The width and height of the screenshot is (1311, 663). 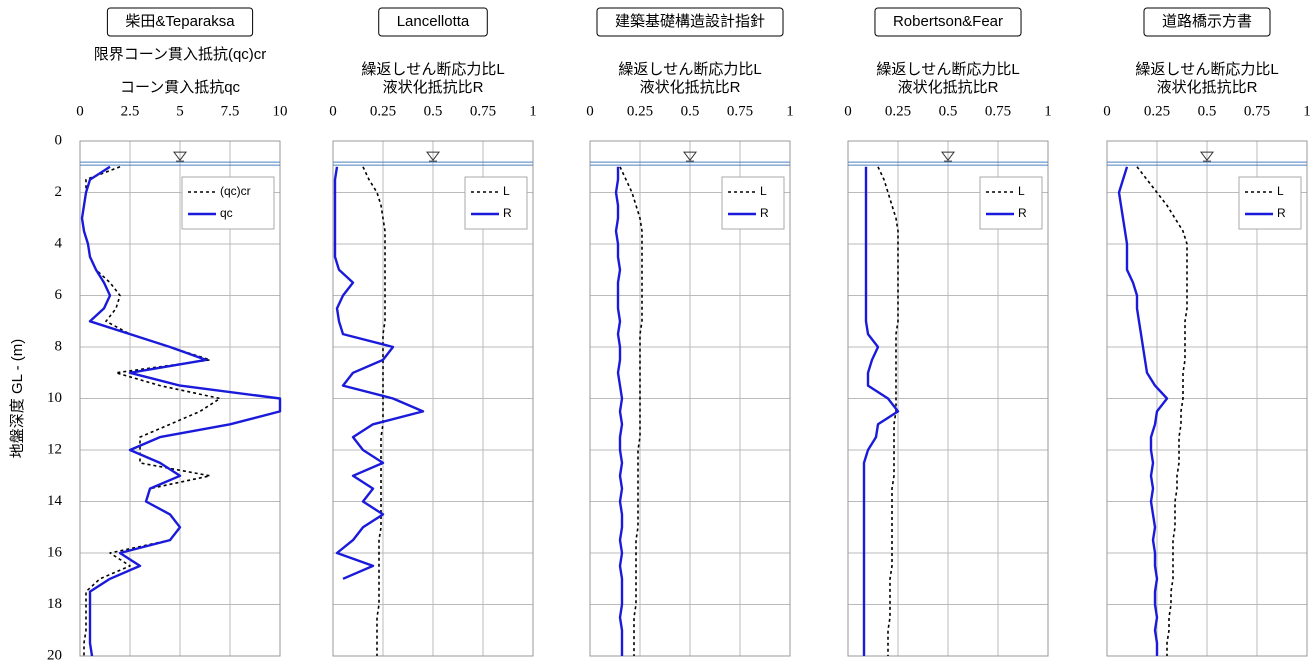 What do you see at coordinates (59, 140) in the screenshot?
I see `y-tick-label: 0` at bounding box center [59, 140].